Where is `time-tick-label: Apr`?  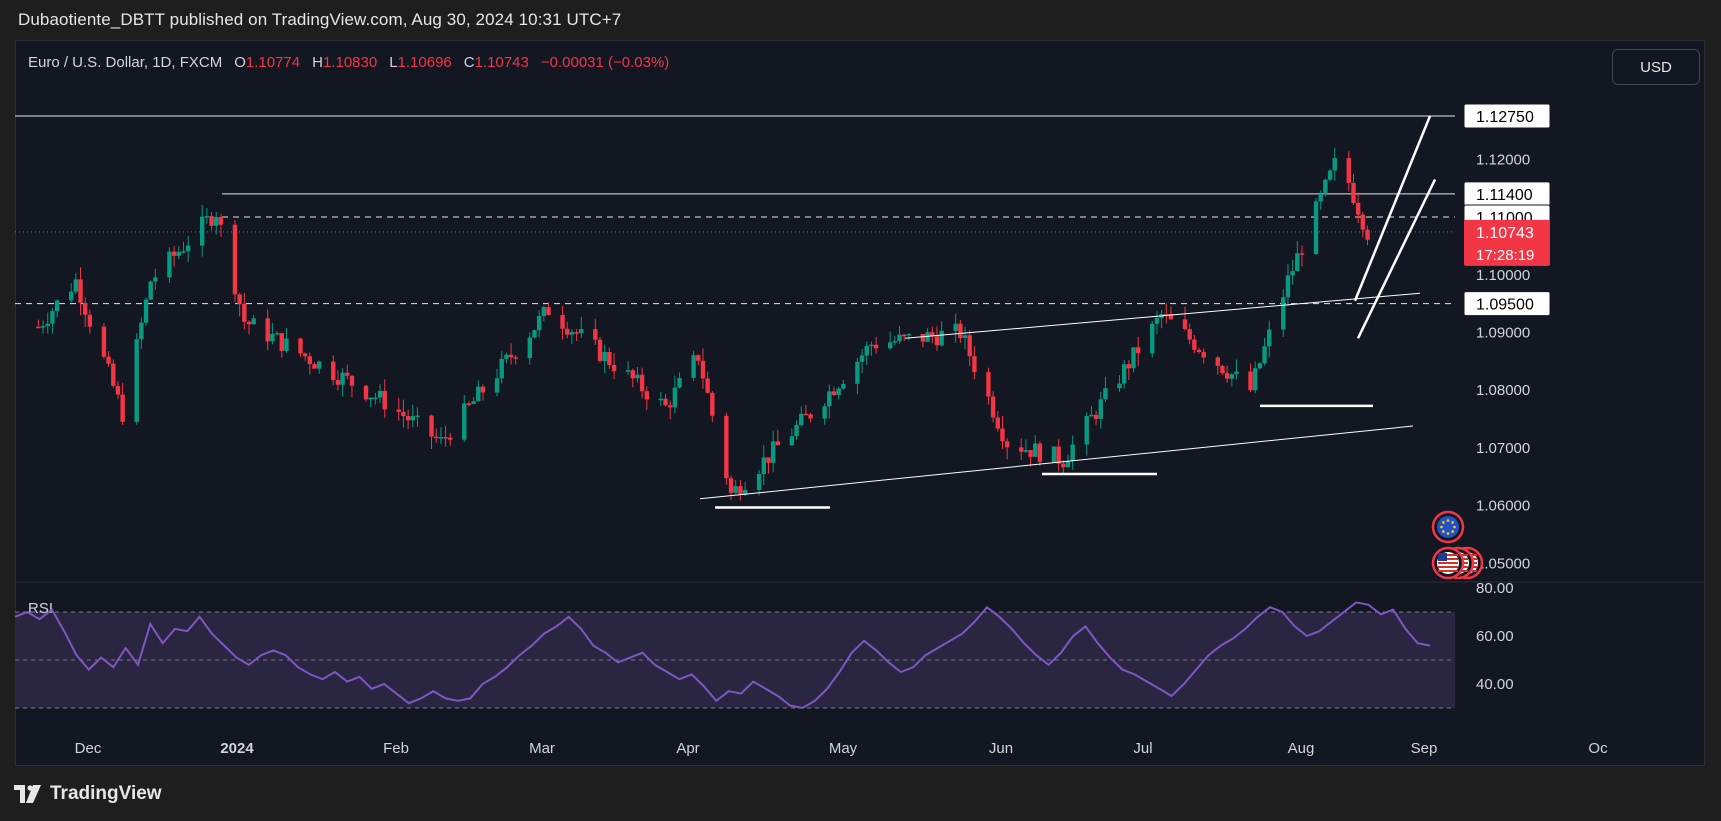
time-tick-label: Apr is located at coordinates (687, 748).